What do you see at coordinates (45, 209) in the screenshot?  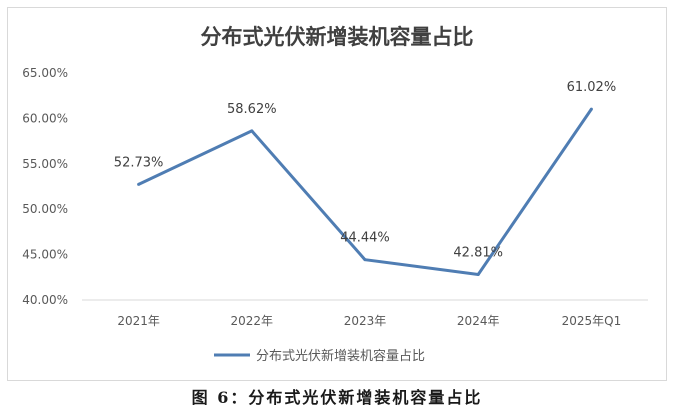 I see `y-tick-label: 50.00%` at bounding box center [45, 209].